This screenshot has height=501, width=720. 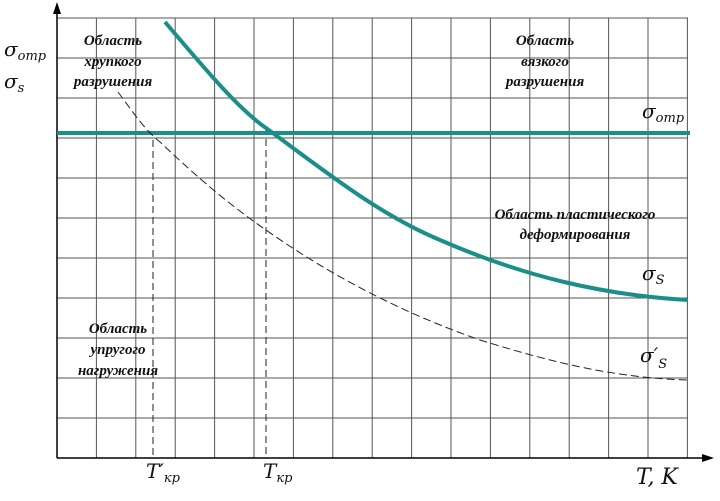 What do you see at coordinates (708, 458) in the screenshot?
I see `x-arrow` at bounding box center [708, 458].